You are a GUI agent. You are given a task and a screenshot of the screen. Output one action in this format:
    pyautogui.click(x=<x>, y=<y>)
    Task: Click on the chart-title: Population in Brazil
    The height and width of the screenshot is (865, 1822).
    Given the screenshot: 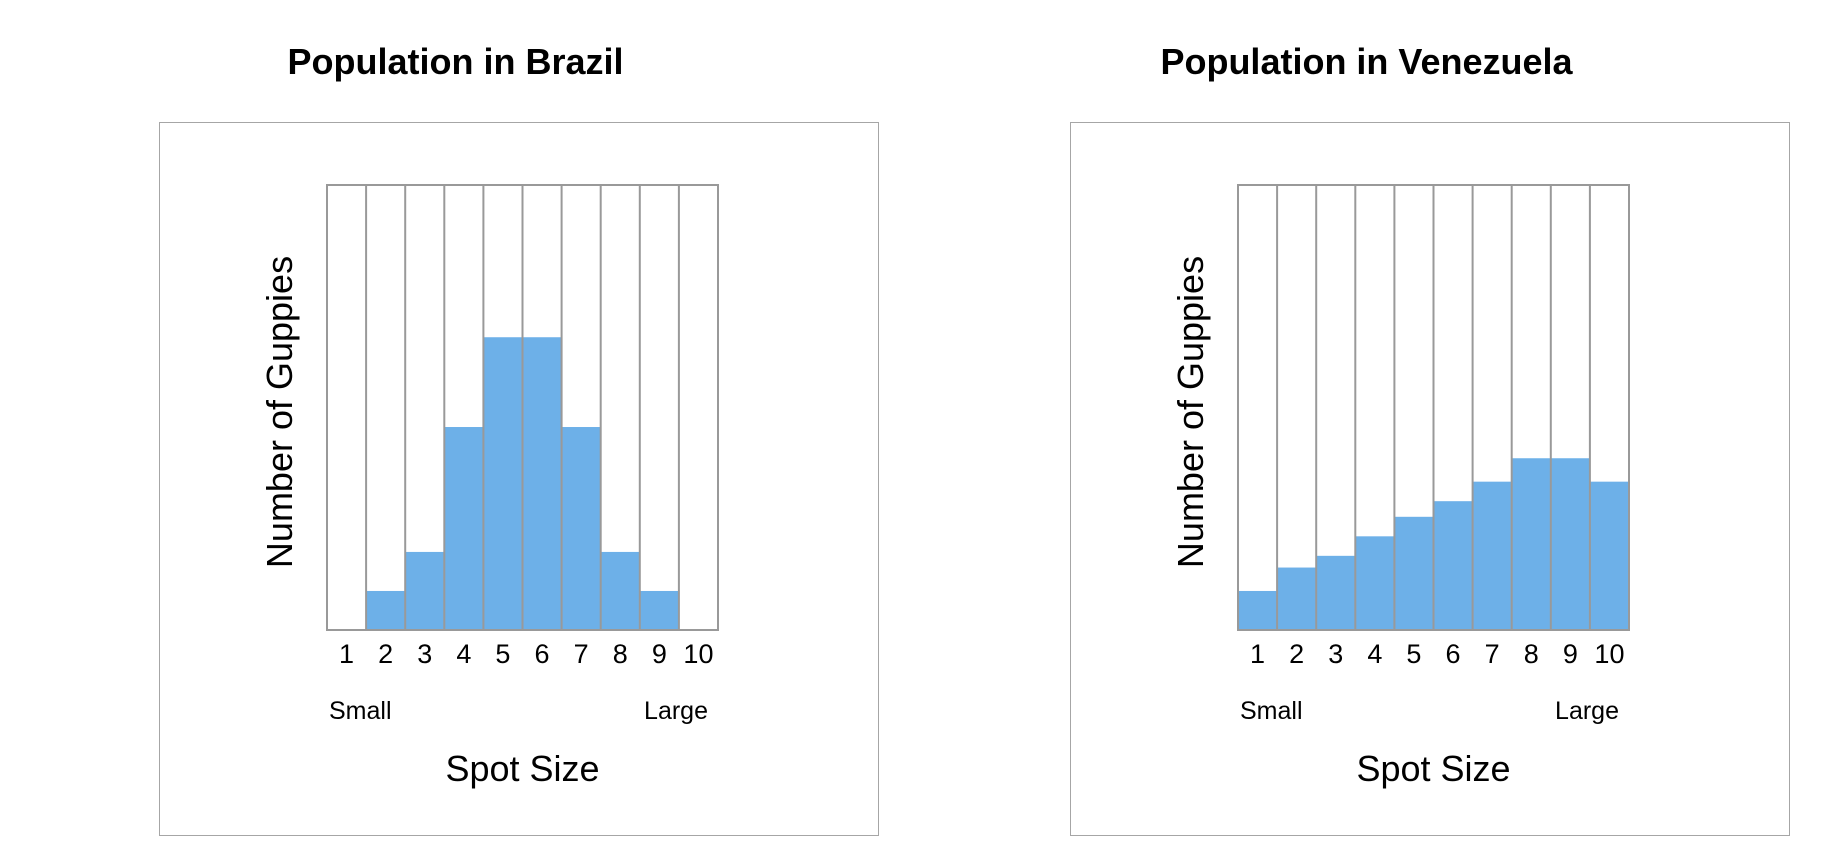 What is the action you would take?
    pyautogui.click(x=455, y=61)
    